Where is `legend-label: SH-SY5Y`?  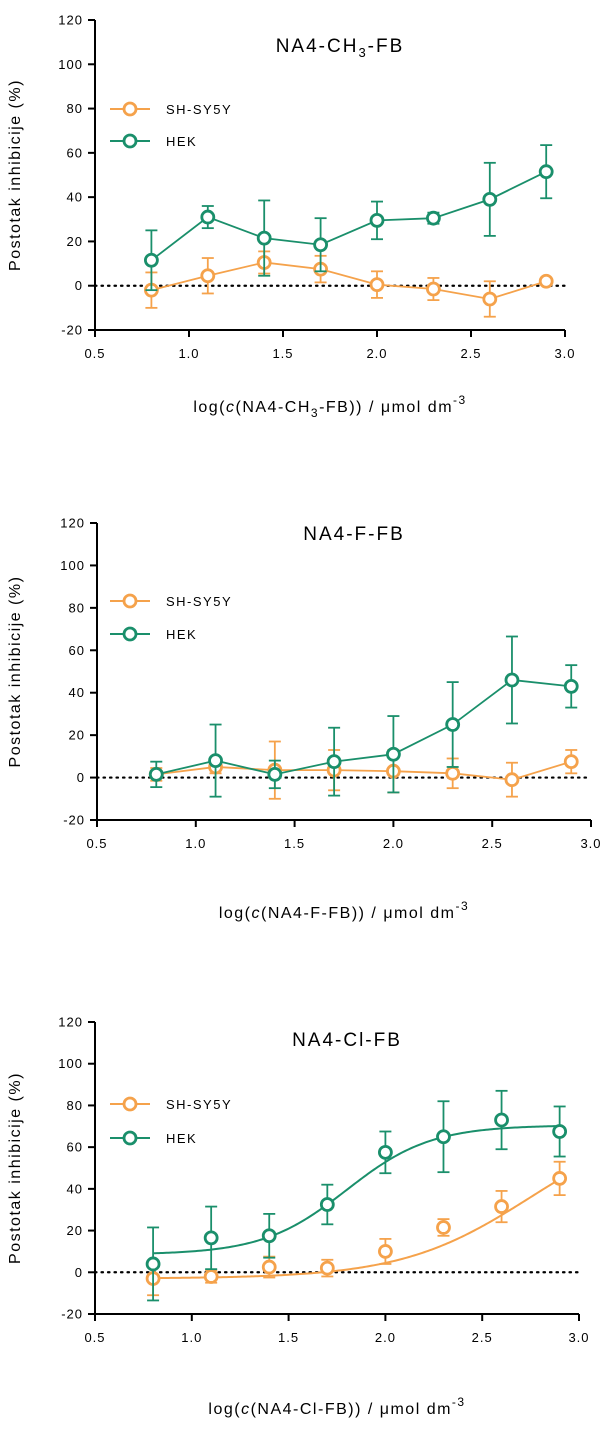
legend-label: SH-SY5Y is located at coordinates (199, 109).